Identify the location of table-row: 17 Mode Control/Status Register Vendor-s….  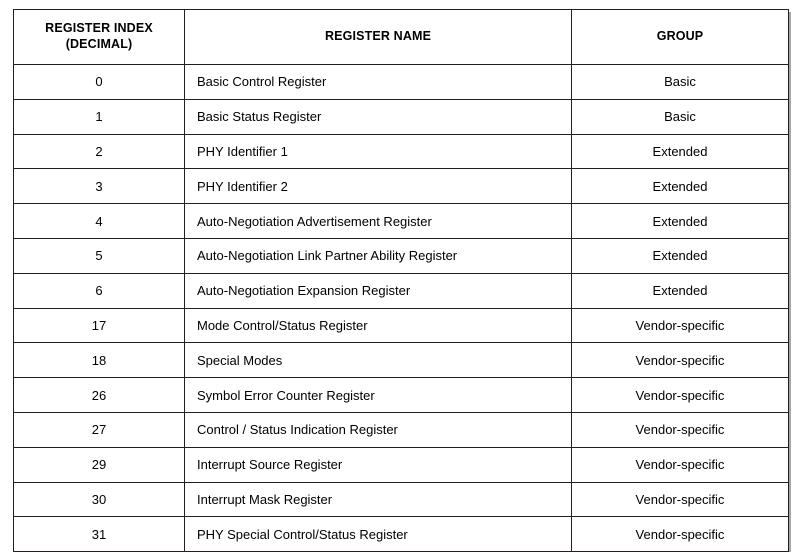
(401, 325).